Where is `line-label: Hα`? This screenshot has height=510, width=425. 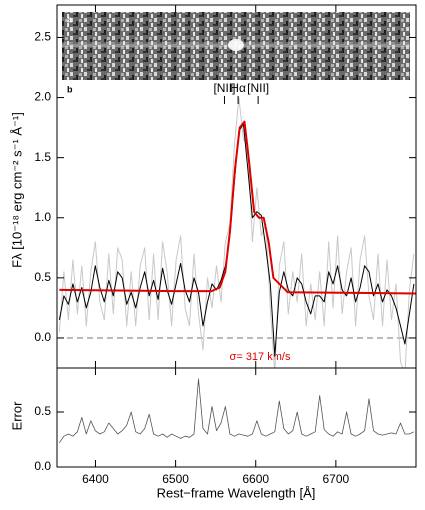
line-label: Hα is located at coordinates (238, 88).